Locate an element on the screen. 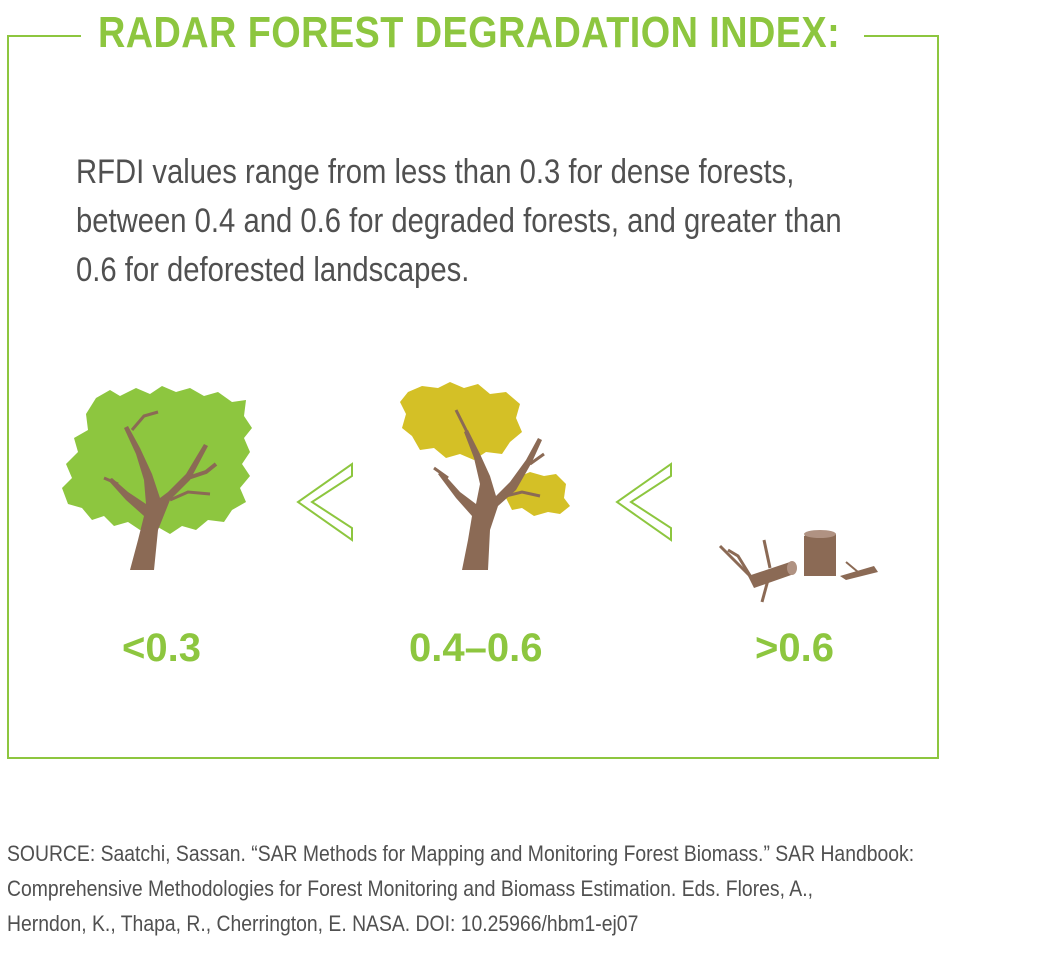  deforested-label: >0.6 is located at coordinates (794, 648).